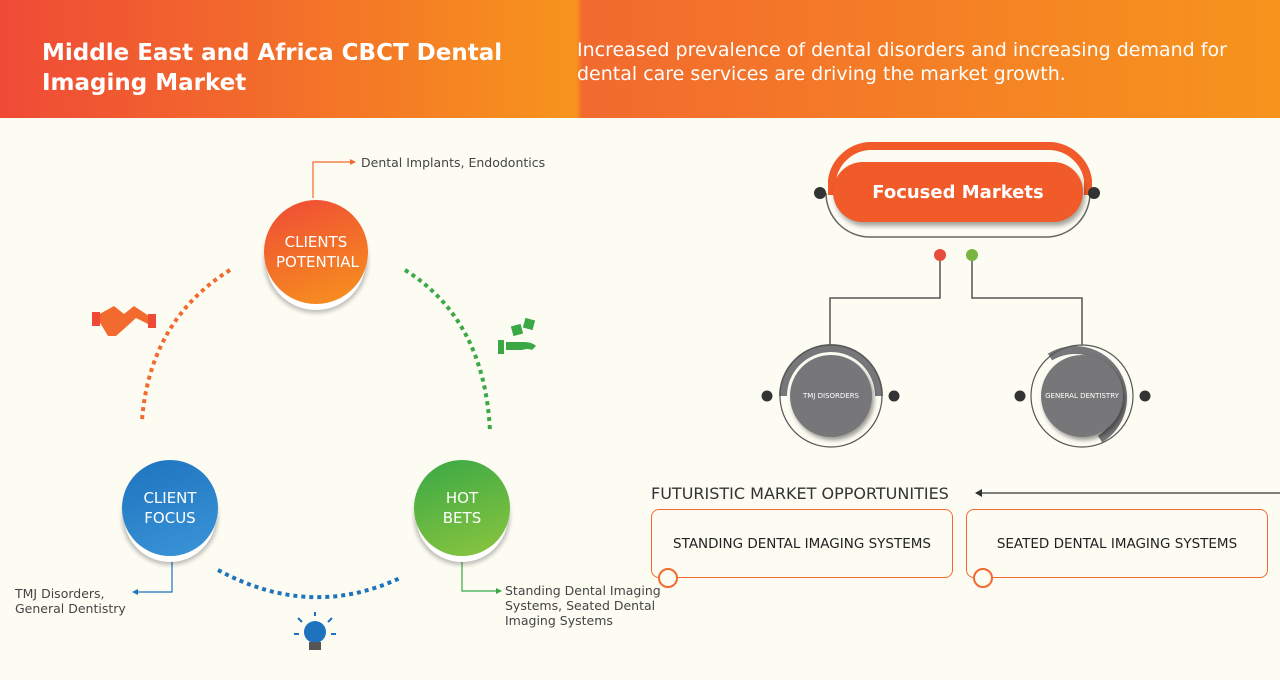  Describe the element at coordinates (1117, 543) in the screenshot. I see `opportunity-seated: SEATED DENTAL IMAGING SYSTEMS` at that location.